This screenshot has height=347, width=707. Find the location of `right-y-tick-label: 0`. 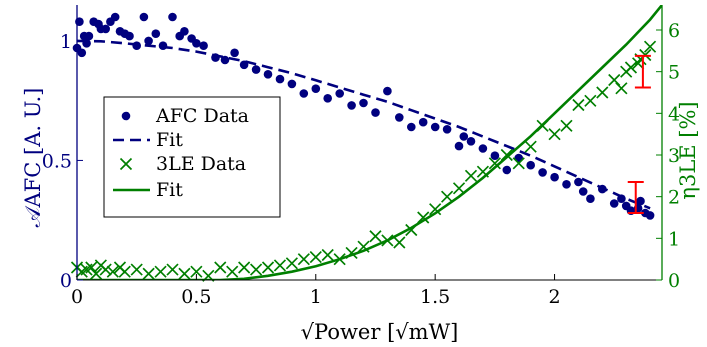

right-y-tick-label: 0 is located at coordinates (674, 281).